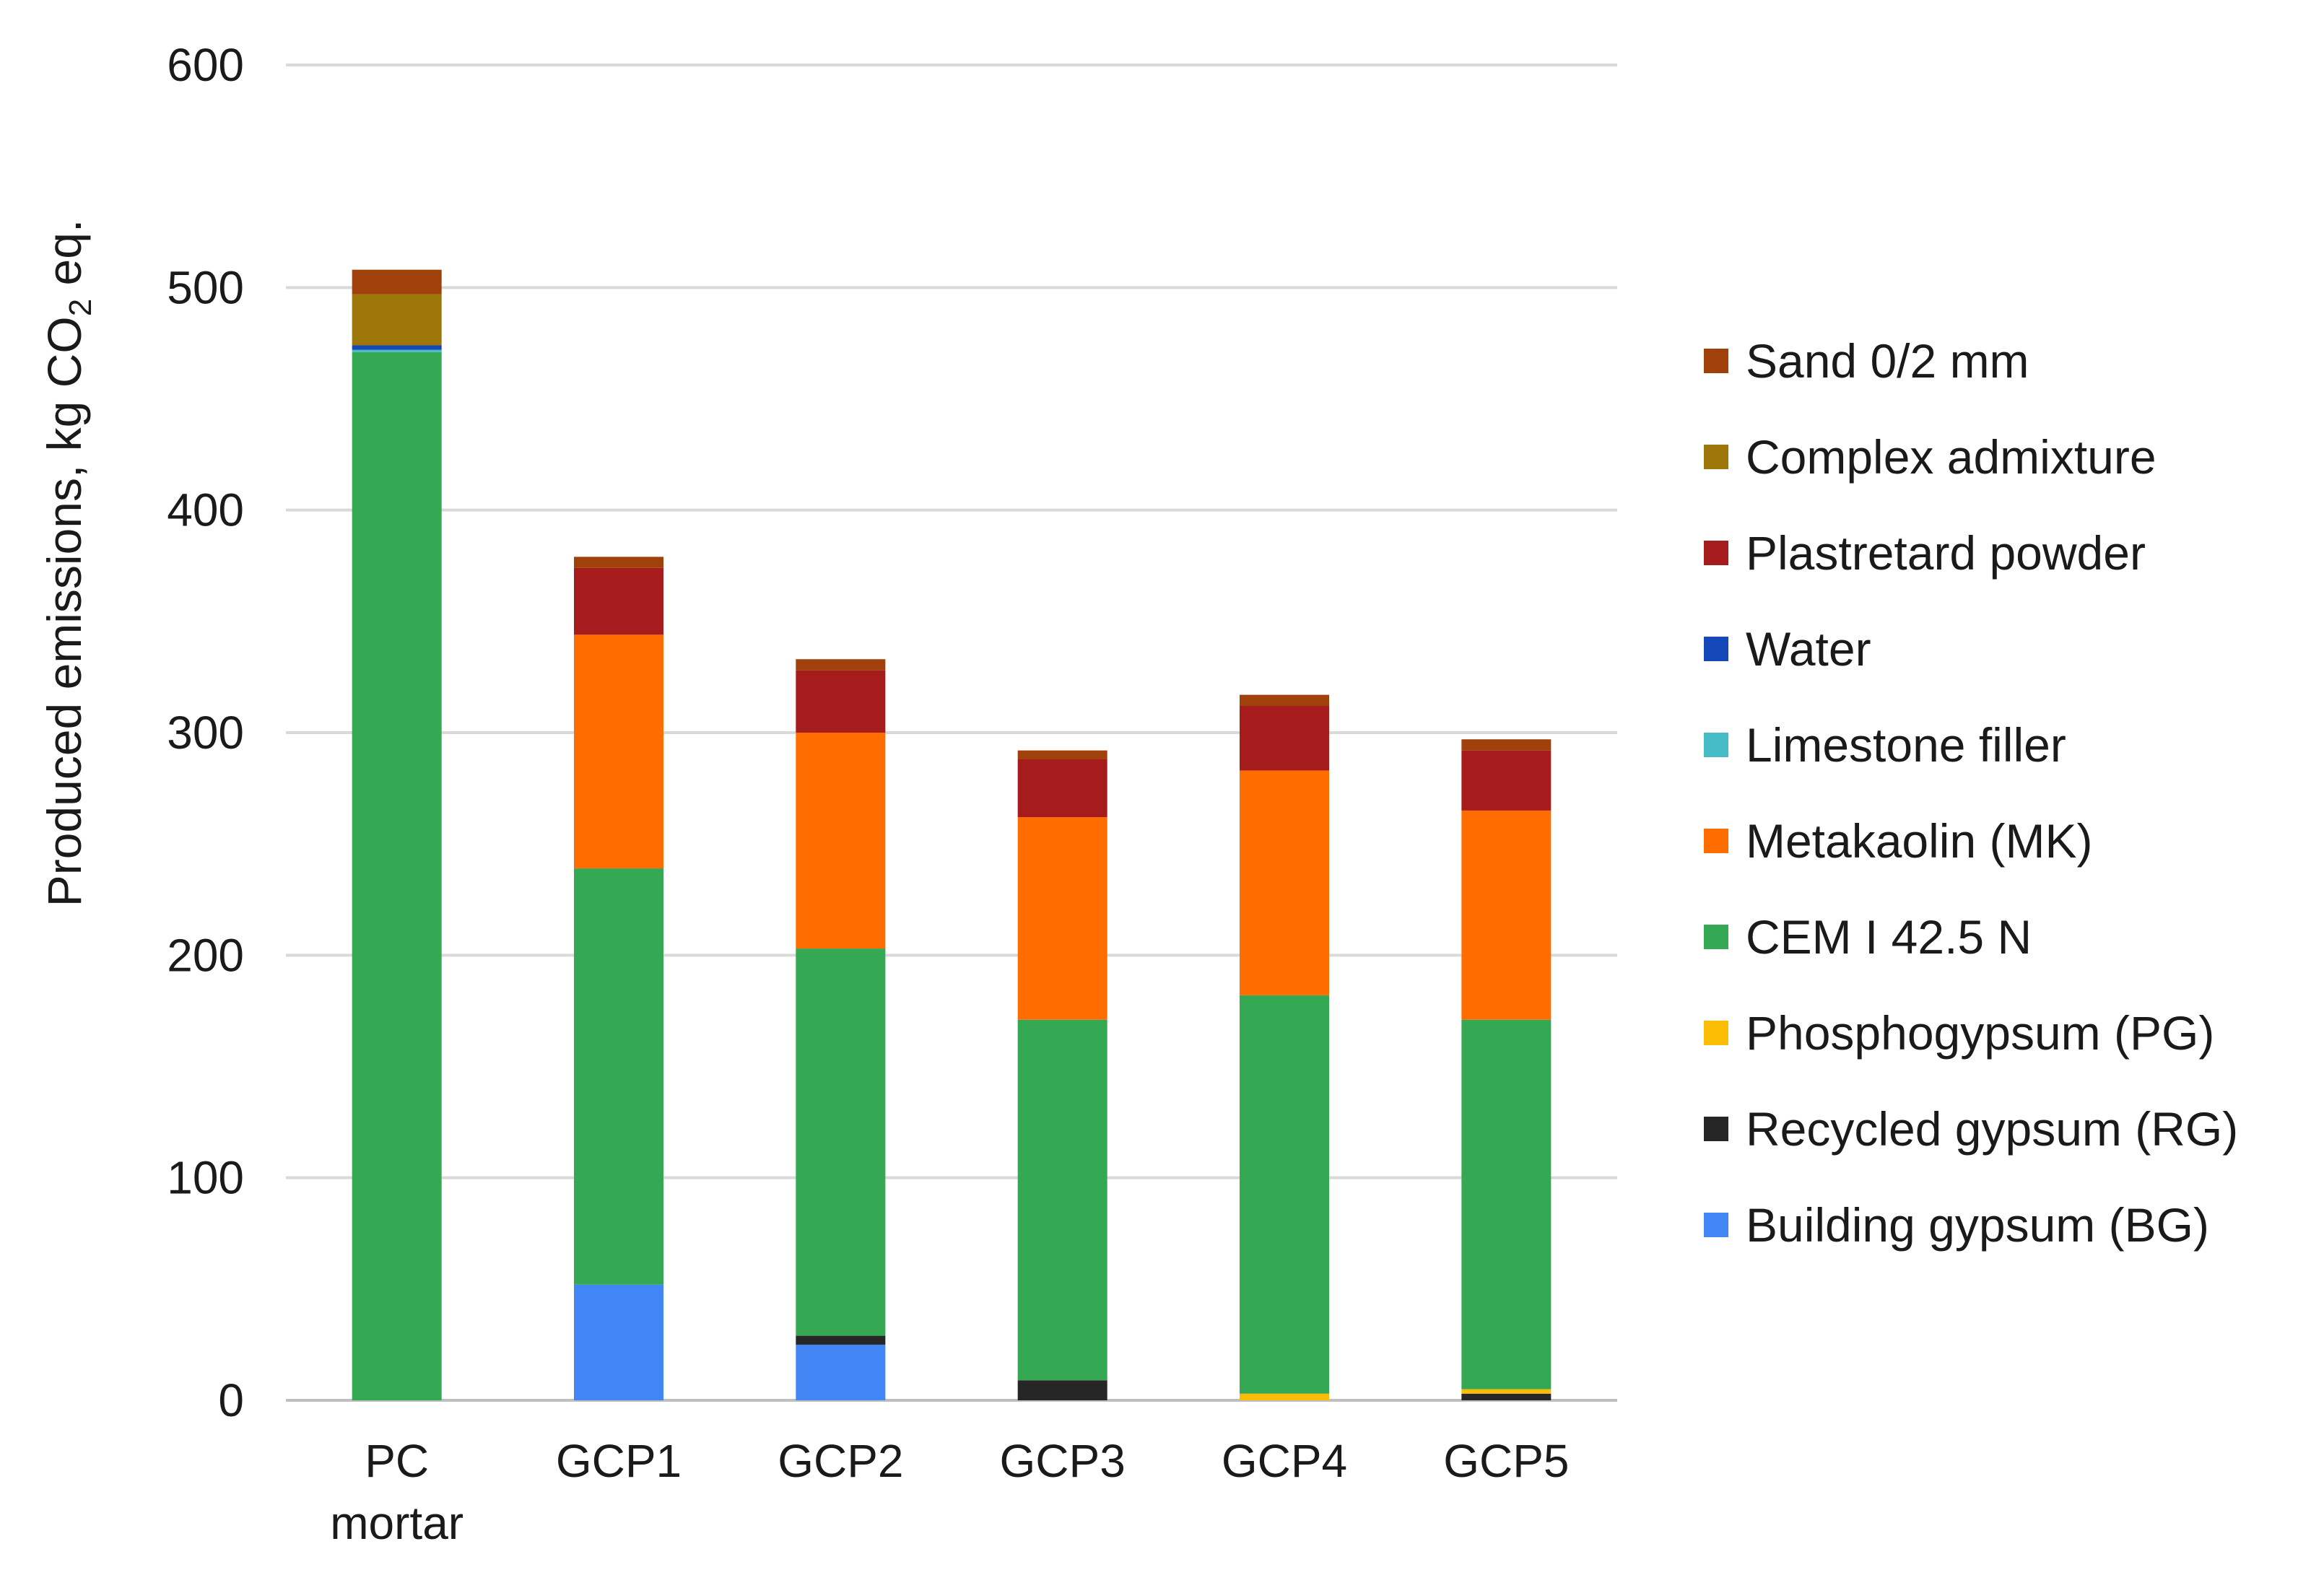 The width and height of the screenshot is (2324, 1575). Describe the element at coordinates (949, 1492) in the screenshot. I see `x-axis-ticks: PC mortar GCP1 GCP2 GCP3 GCP4 GCP5` at that location.